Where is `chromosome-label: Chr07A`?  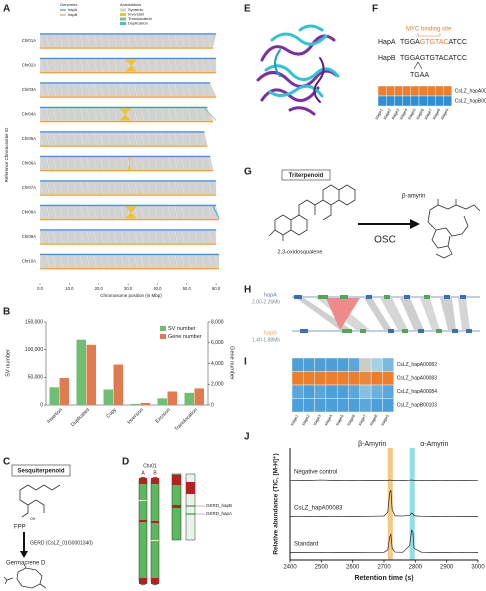 chromosome-label: Chr07A is located at coordinates (29, 187).